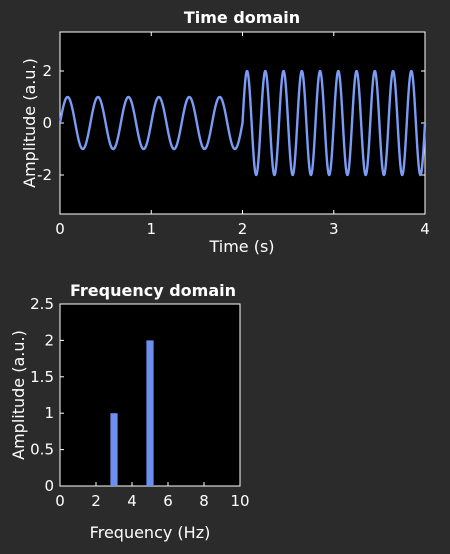  What do you see at coordinates (49, 486) in the screenshot?
I see `freq-y-tick-label: 0` at bounding box center [49, 486].